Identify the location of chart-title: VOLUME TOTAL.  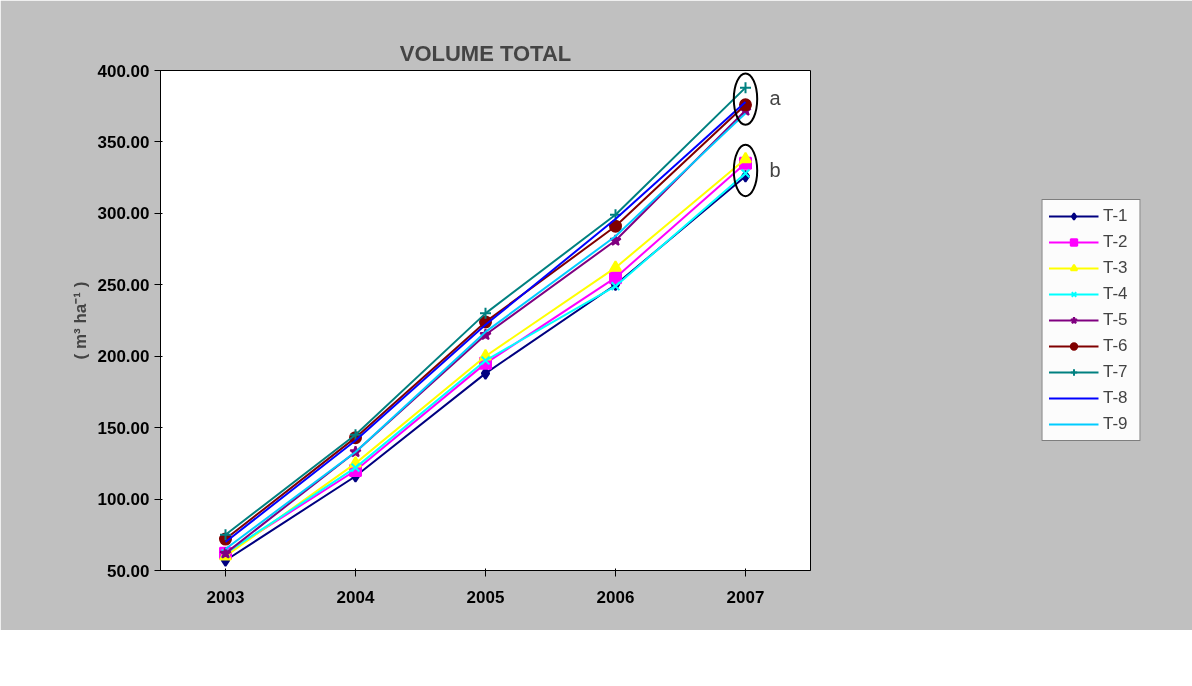
(485, 53).